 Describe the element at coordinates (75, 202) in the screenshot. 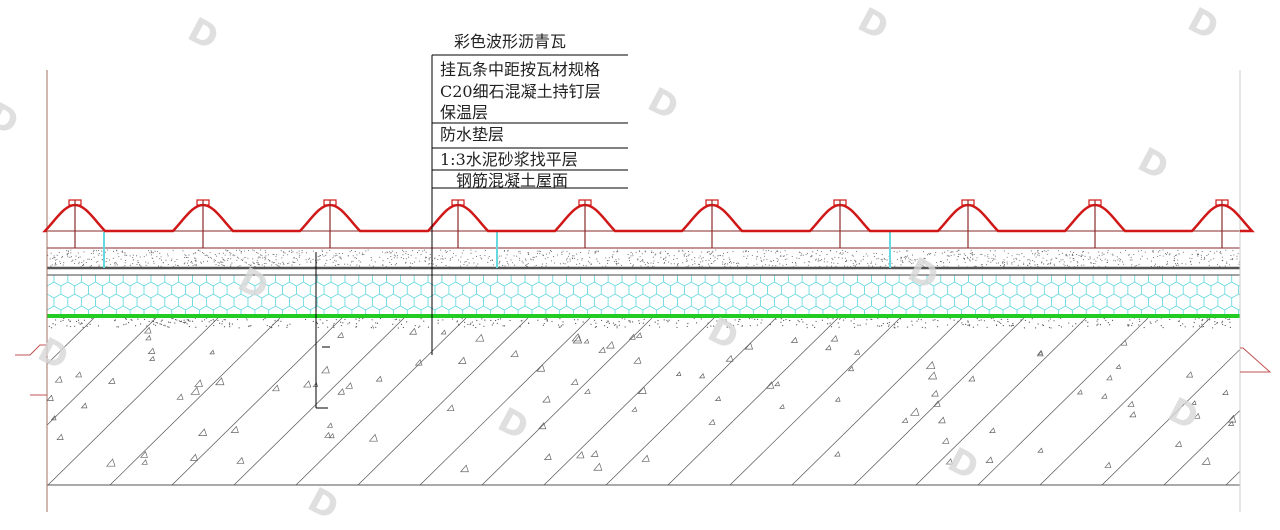

I see `nail-cap` at that location.